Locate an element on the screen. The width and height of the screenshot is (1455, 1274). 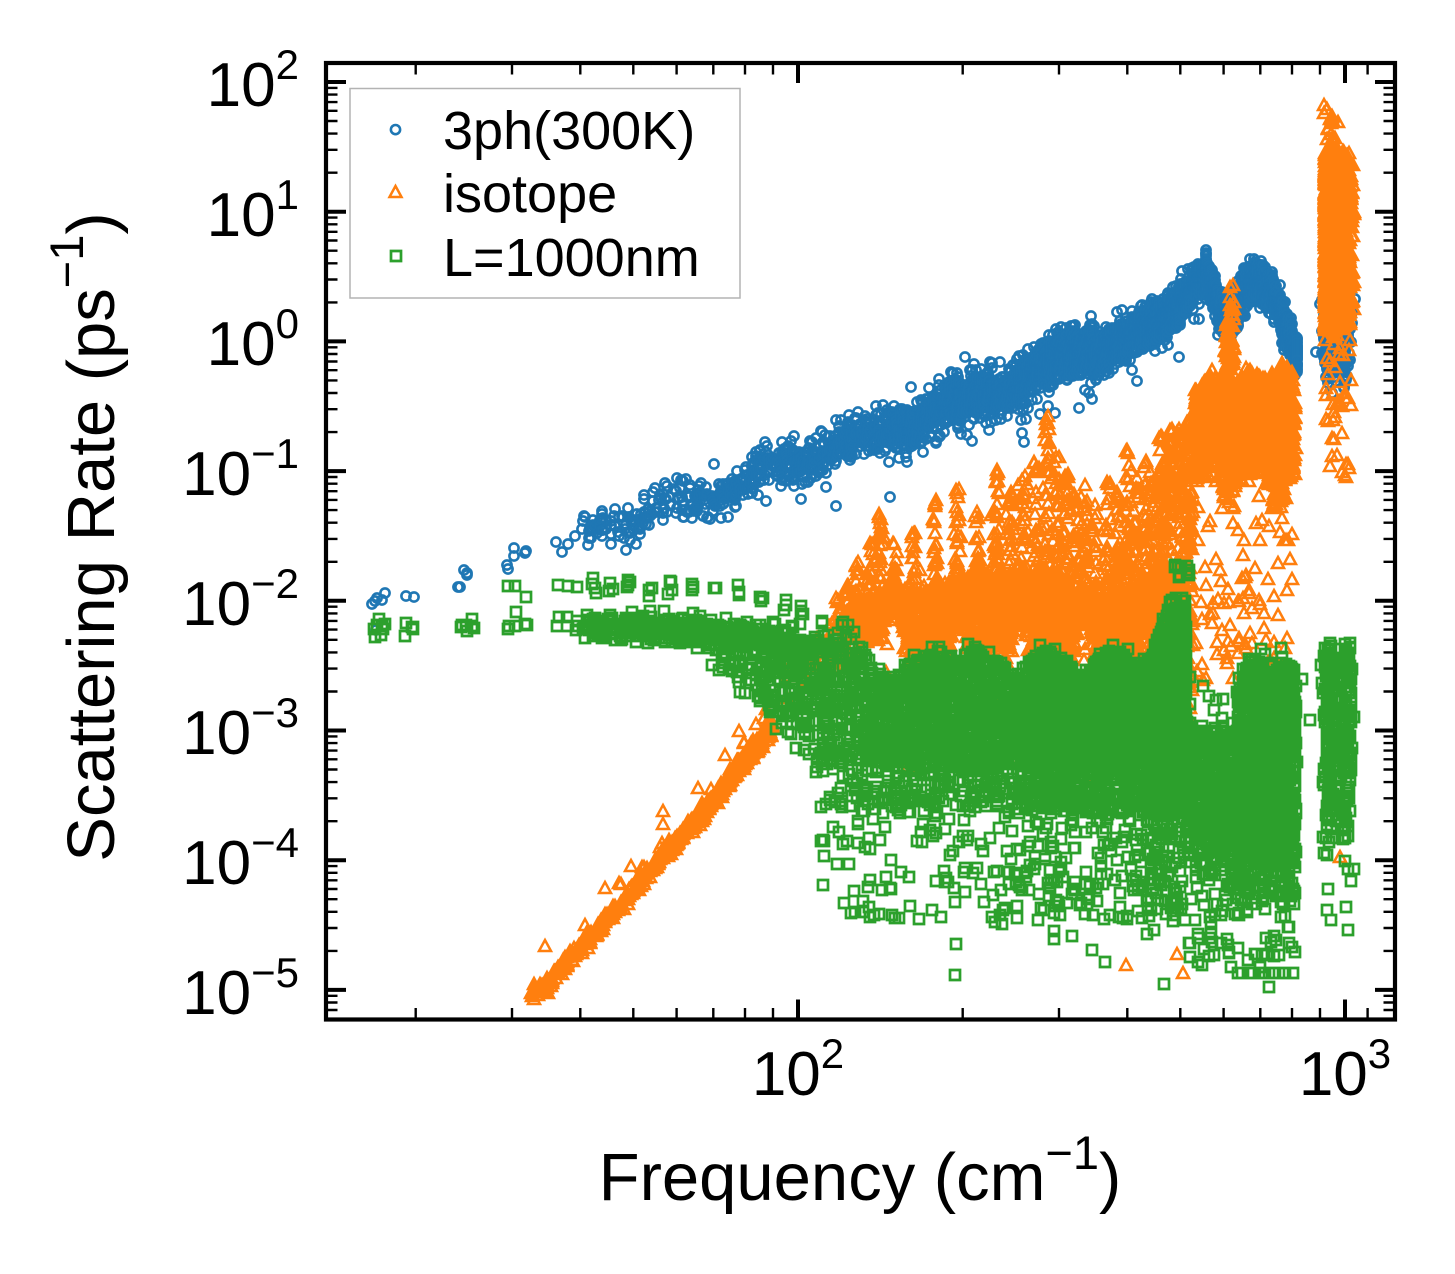
svg-text: Scattering Rate (ps−1) is located at coordinates (84, 536).